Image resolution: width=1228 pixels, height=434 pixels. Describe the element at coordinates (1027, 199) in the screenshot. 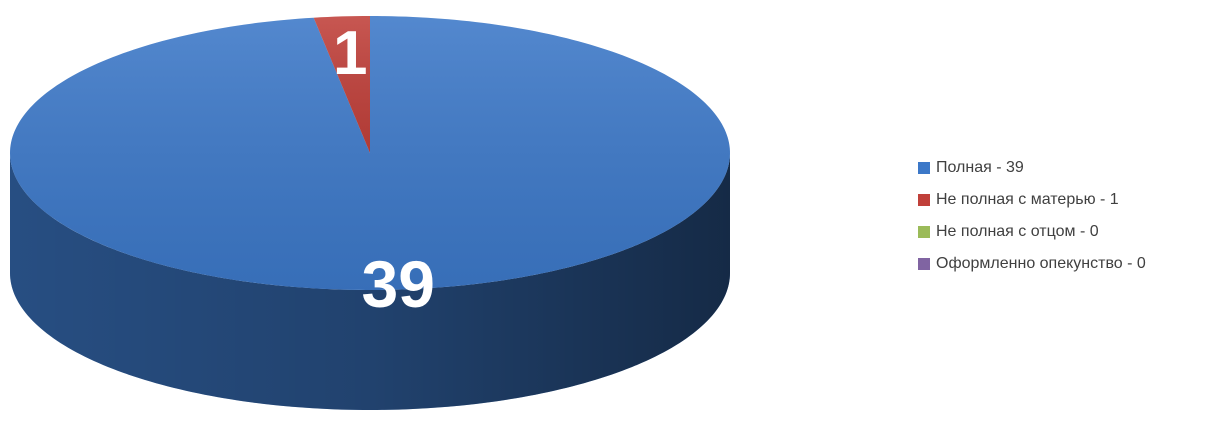

I see `legend-text: Не полная с матерью - 1` at that location.